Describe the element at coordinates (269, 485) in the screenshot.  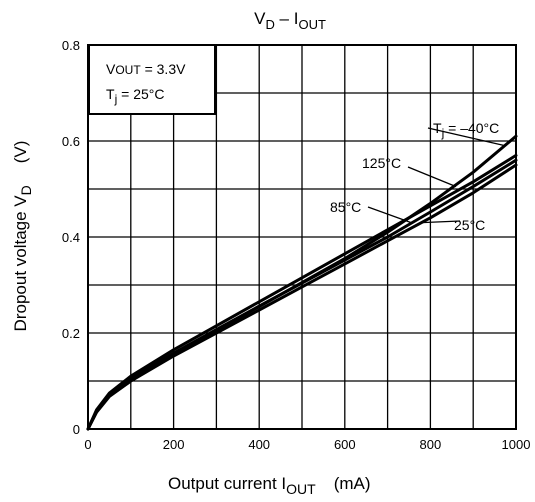
I see `x-axis-label: Output current IOUT (mA)` at that location.